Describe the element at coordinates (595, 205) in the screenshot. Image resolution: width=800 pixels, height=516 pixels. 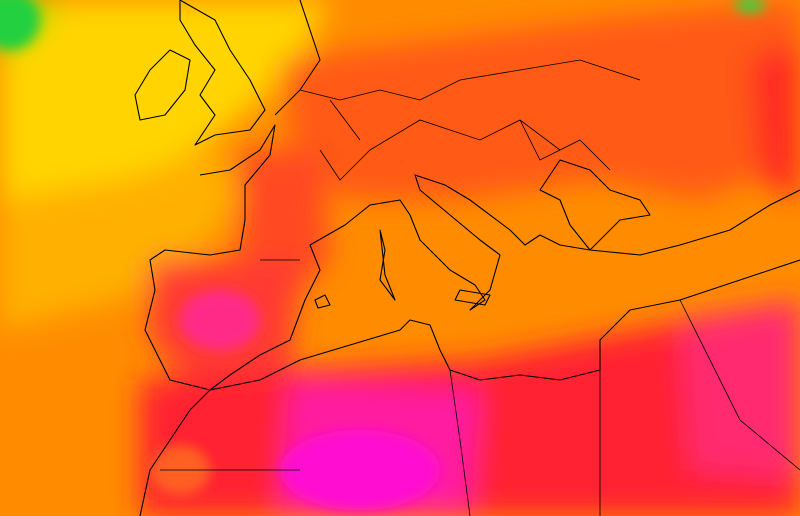
I see `greece` at that location.